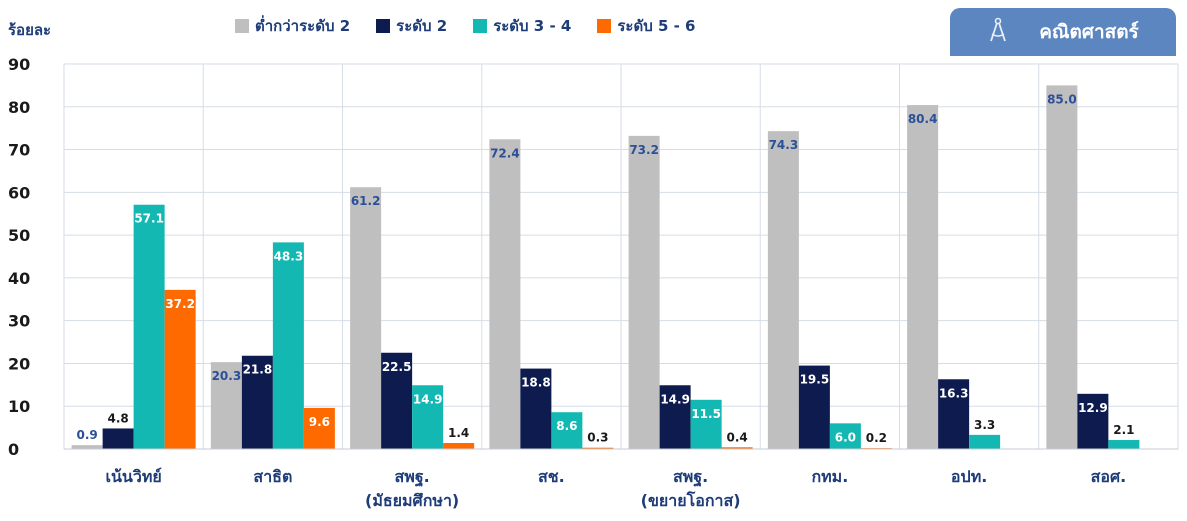  What do you see at coordinates (19, 107) in the screenshot?
I see `y-tick-label: 80` at bounding box center [19, 107].